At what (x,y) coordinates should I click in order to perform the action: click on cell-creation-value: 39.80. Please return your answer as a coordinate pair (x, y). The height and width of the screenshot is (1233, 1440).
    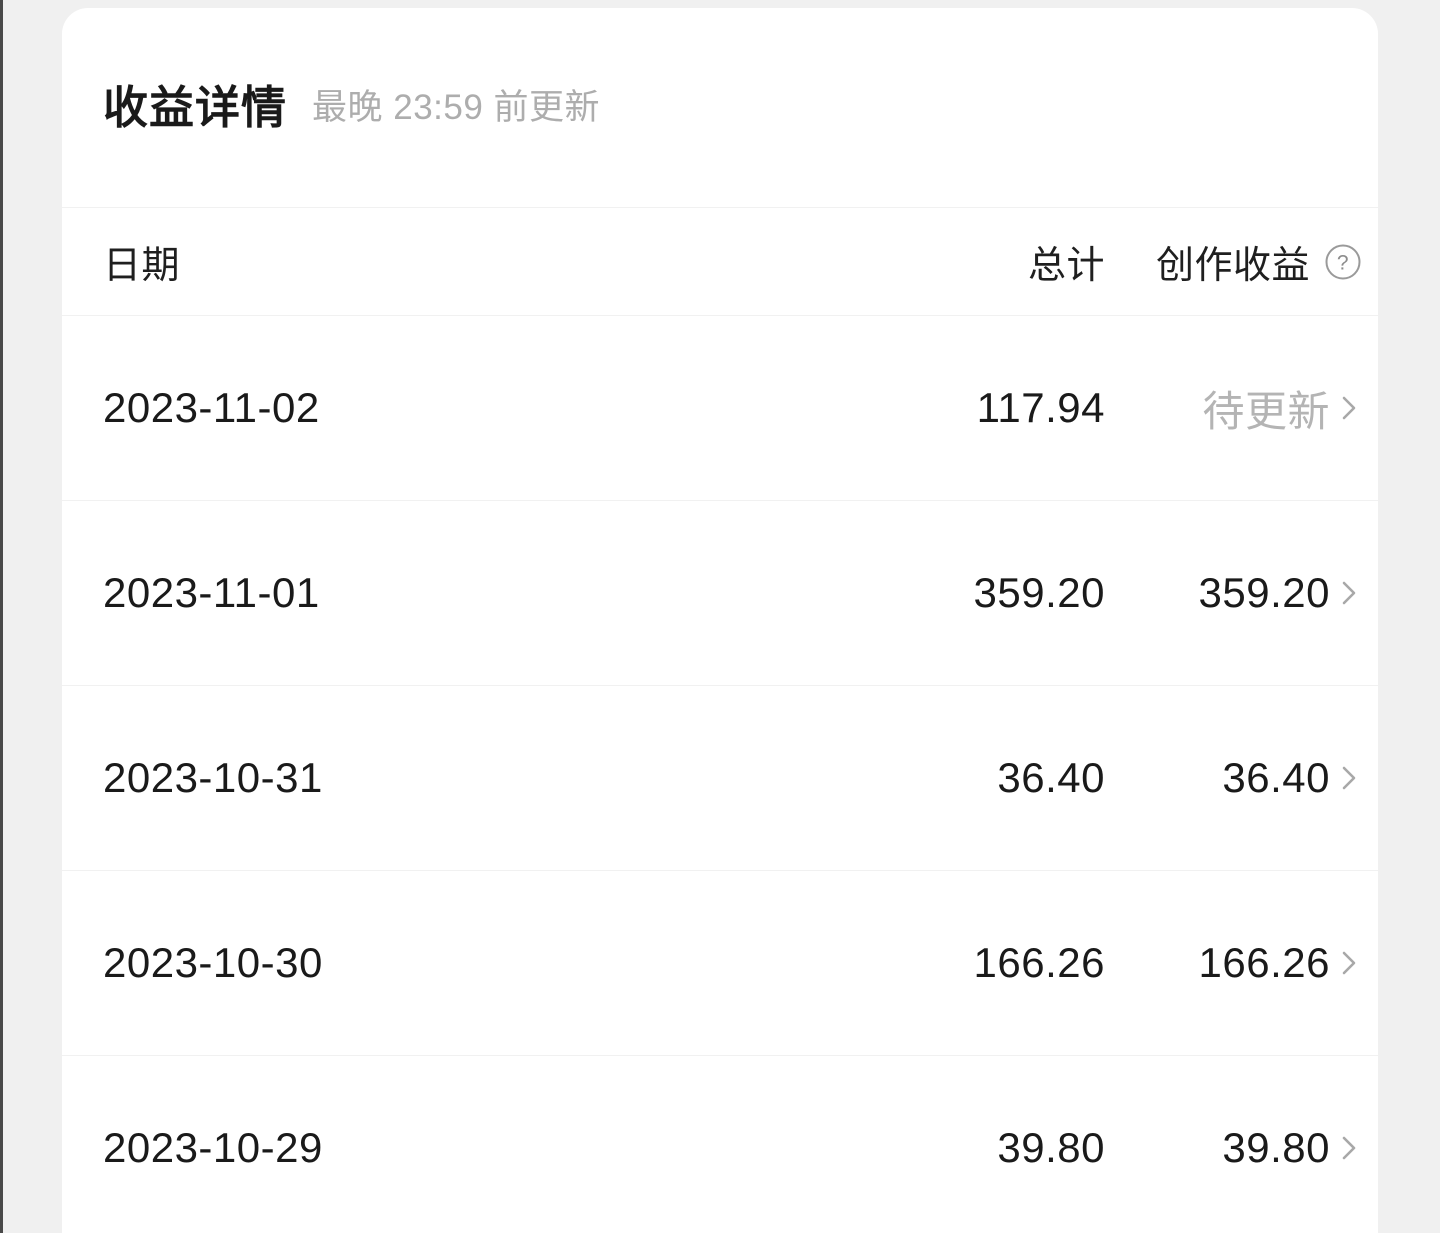
    Looking at the image, I should click on (1276, 1147).